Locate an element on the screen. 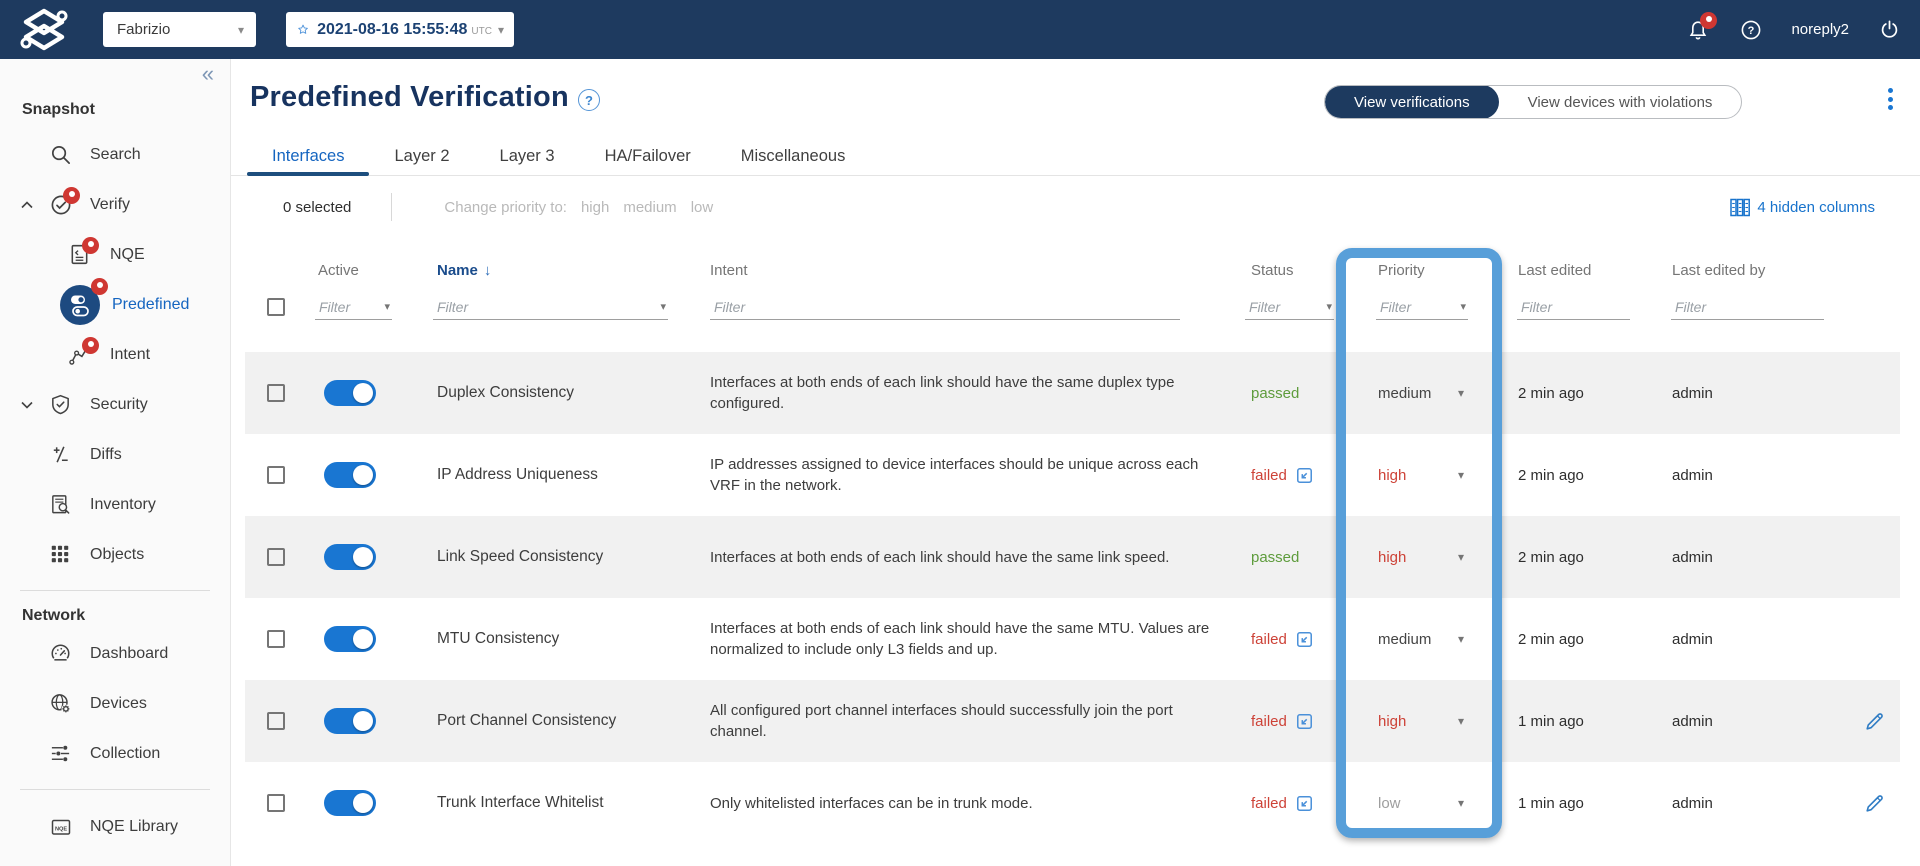 Image resolution: width=1920 pixels, height=866 pixels. priority-label: medium is located at coordinates (1405, 639).